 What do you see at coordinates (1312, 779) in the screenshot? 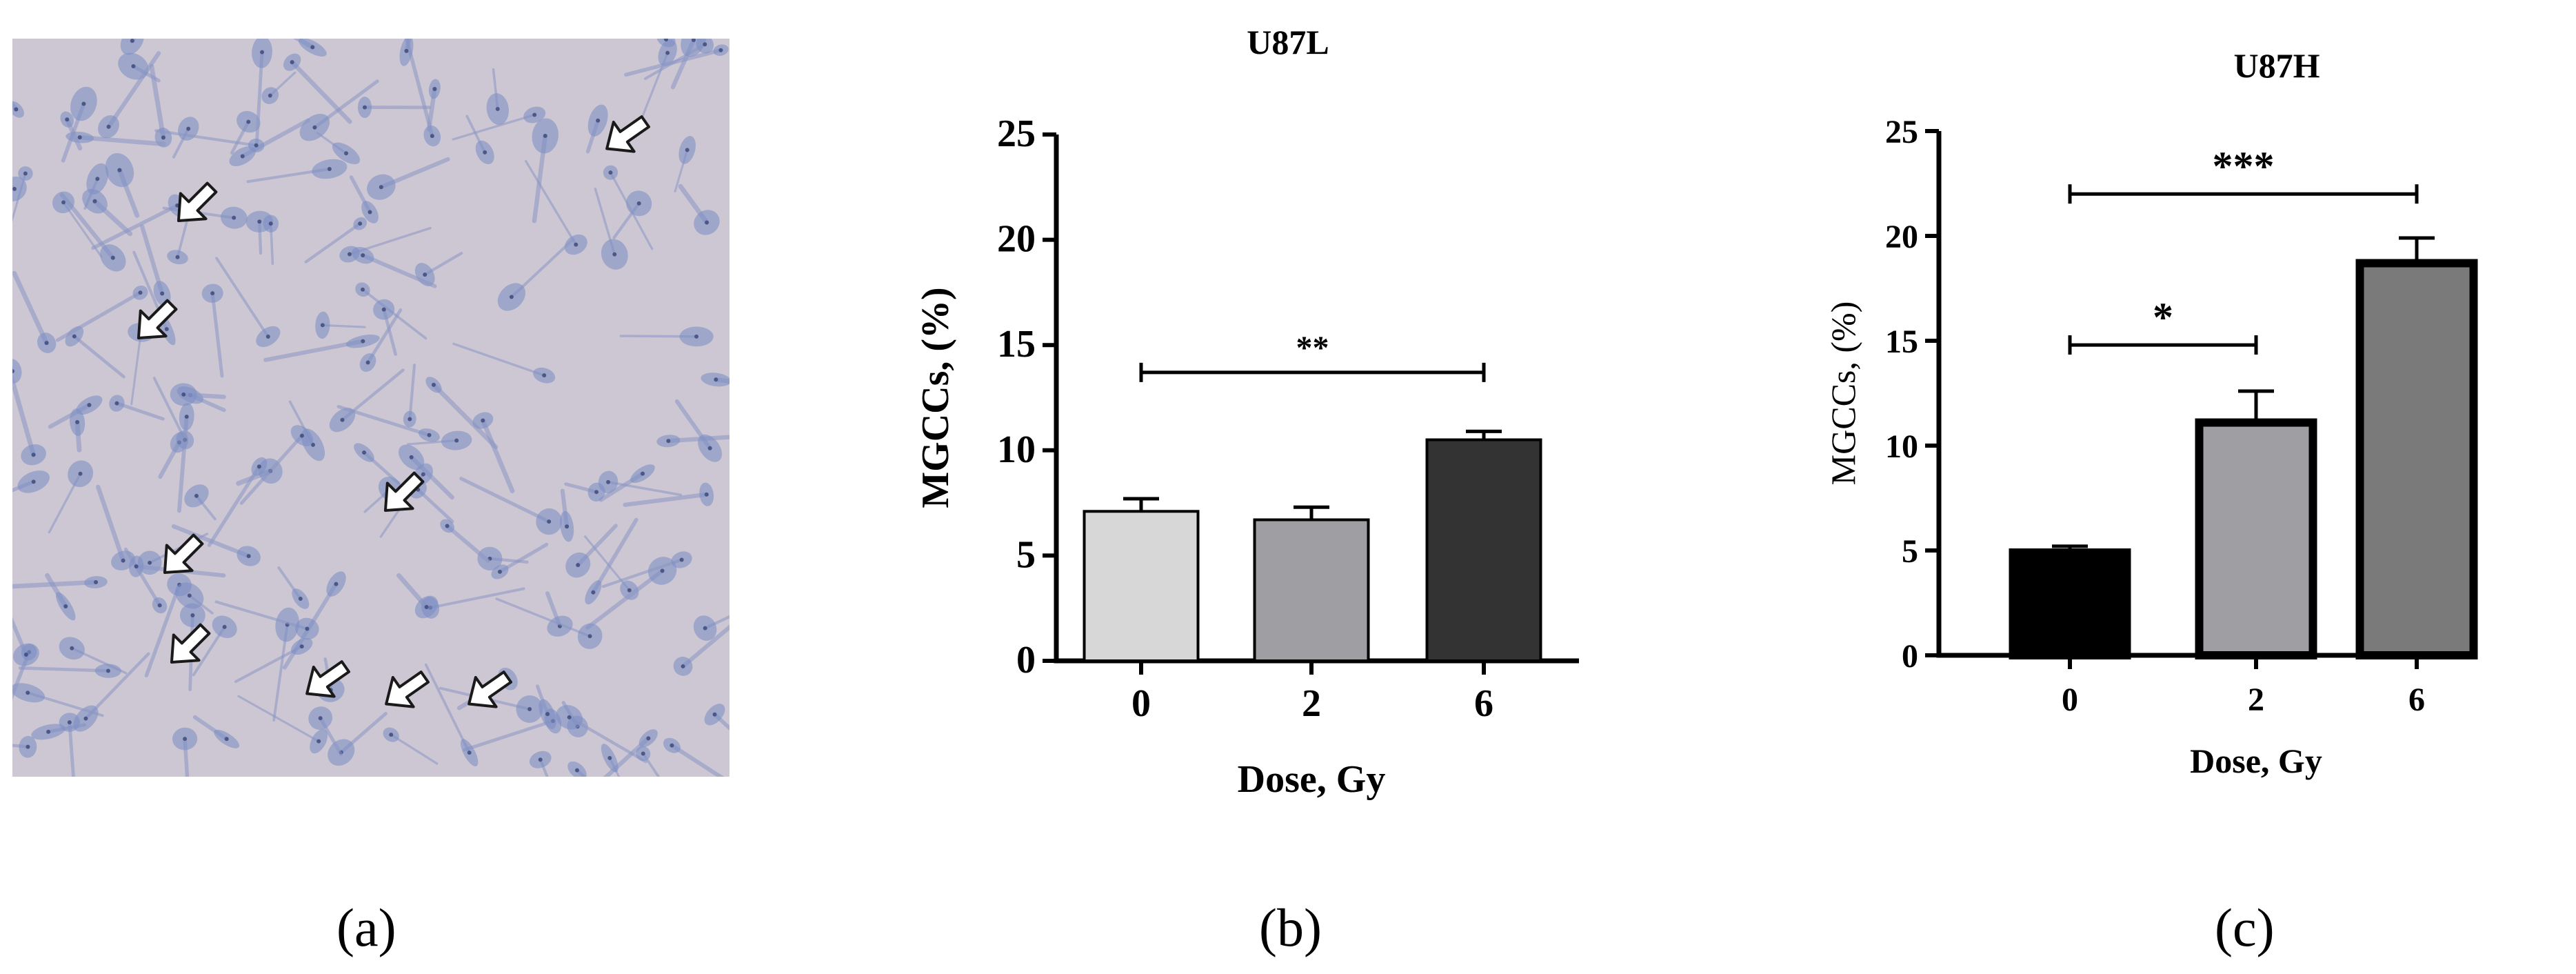
I see `x-axis-label: Dose, Gy` at bounding box center [1312, 779].